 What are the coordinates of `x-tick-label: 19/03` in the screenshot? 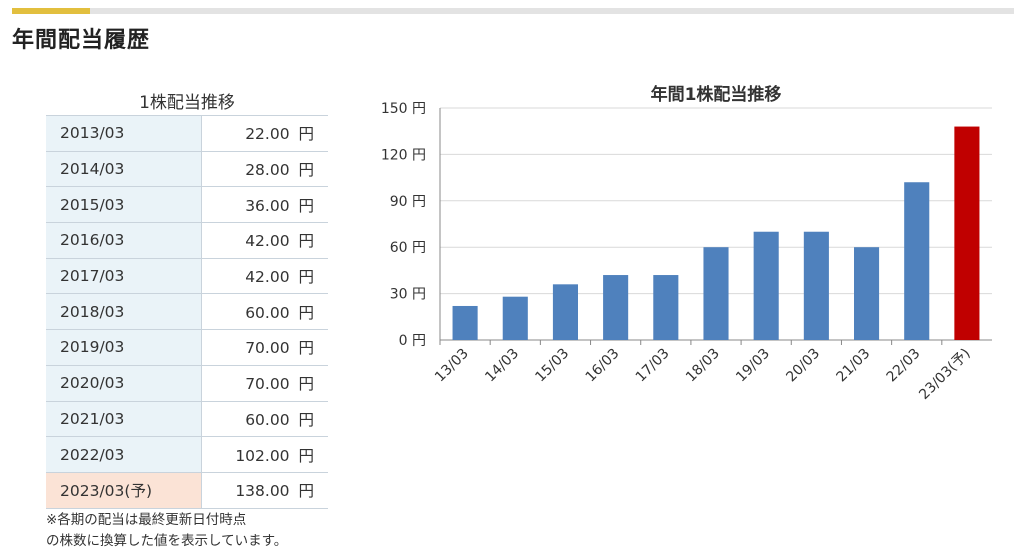 It's located at (753, 366).